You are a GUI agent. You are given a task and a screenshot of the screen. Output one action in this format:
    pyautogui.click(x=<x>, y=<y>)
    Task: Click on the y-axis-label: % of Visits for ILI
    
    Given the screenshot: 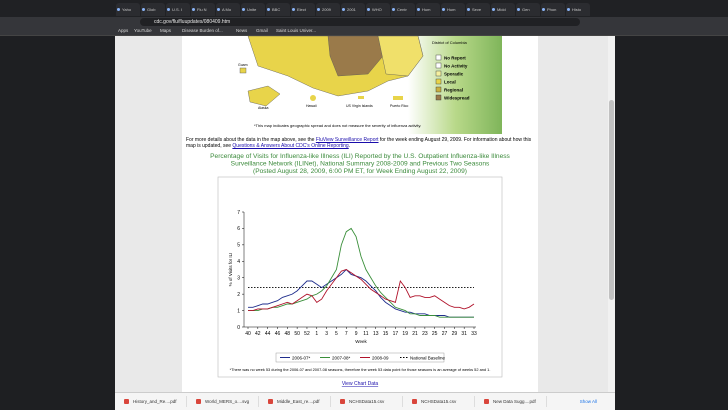 What is the action you would take?
    pyautogui.click(x=230, y=270)
    